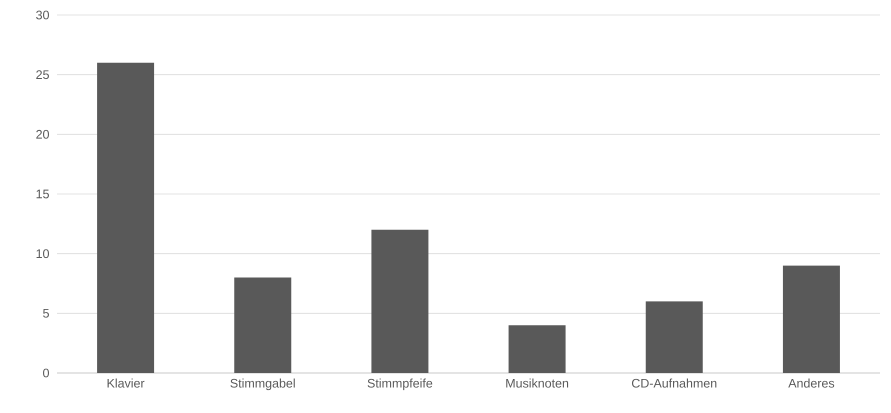 The width and height of the screenshot is (891, 413). What do you see at coordinates (42, 15) in the screenshot?
I see `y-tick-label: 30` at bounding box center [42, 15].